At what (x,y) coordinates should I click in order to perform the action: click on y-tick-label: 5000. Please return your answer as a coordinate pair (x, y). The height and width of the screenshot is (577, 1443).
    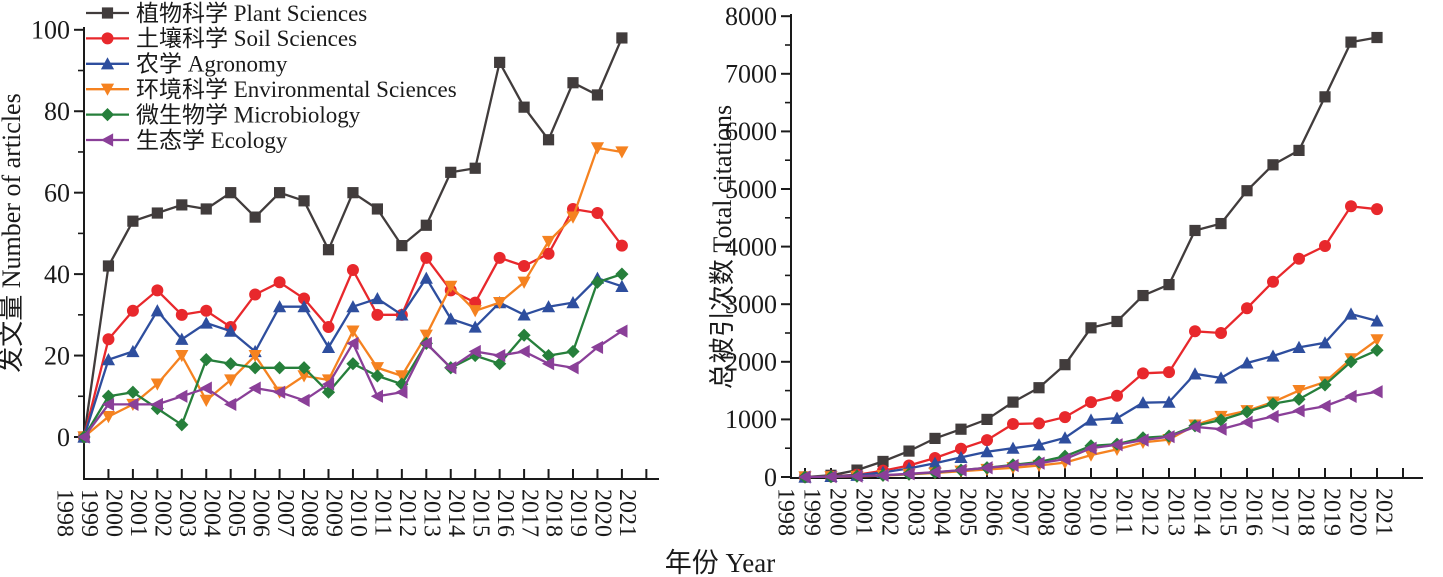
    Looking at the image, I should click on (751, 189).